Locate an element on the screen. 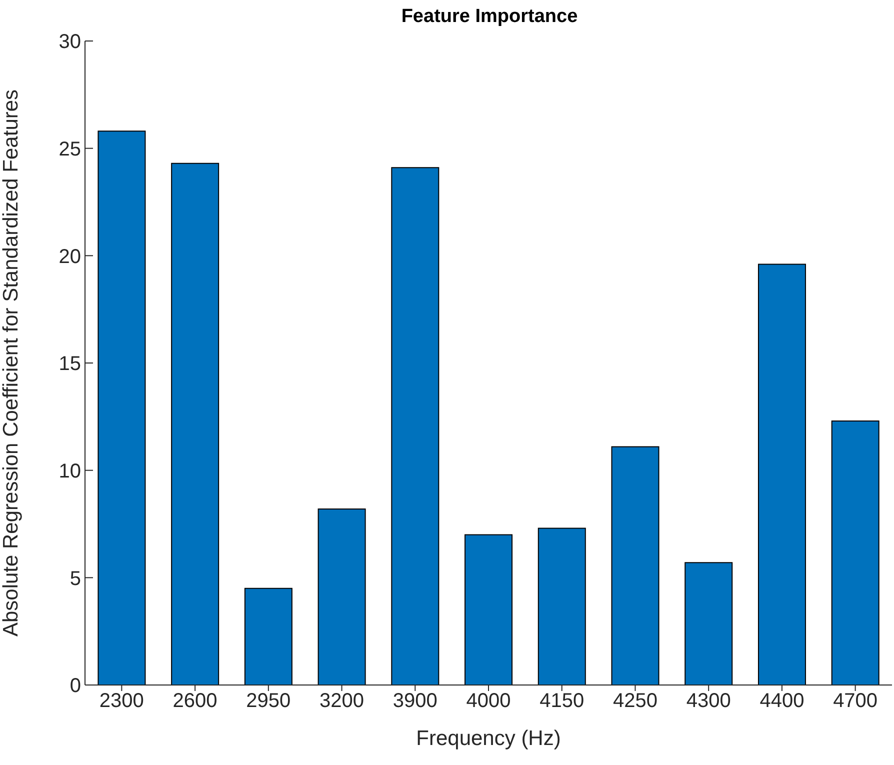  y-tick-label: 10 is located at coordinates (69, 471).